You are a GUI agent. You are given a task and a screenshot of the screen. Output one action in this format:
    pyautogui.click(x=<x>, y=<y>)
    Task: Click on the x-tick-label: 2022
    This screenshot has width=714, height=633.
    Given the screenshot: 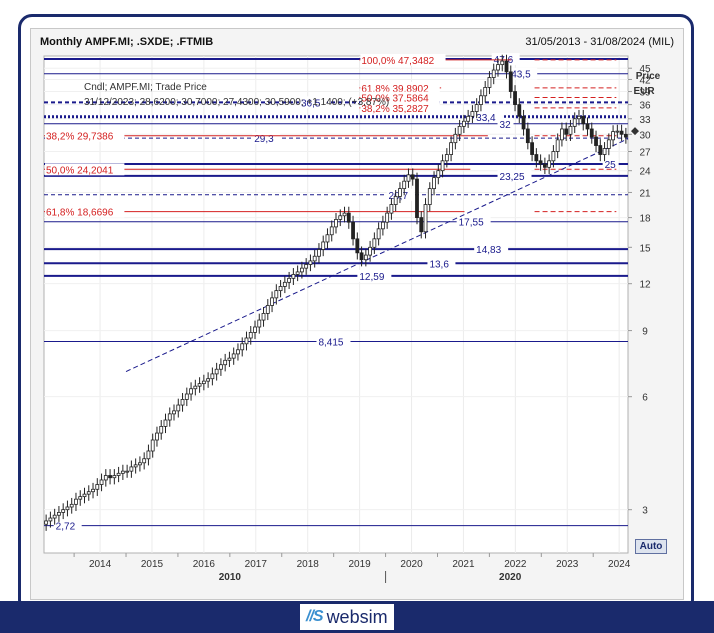 What is the action you would take?
    pyautogui.click(x=515, y=564)
    